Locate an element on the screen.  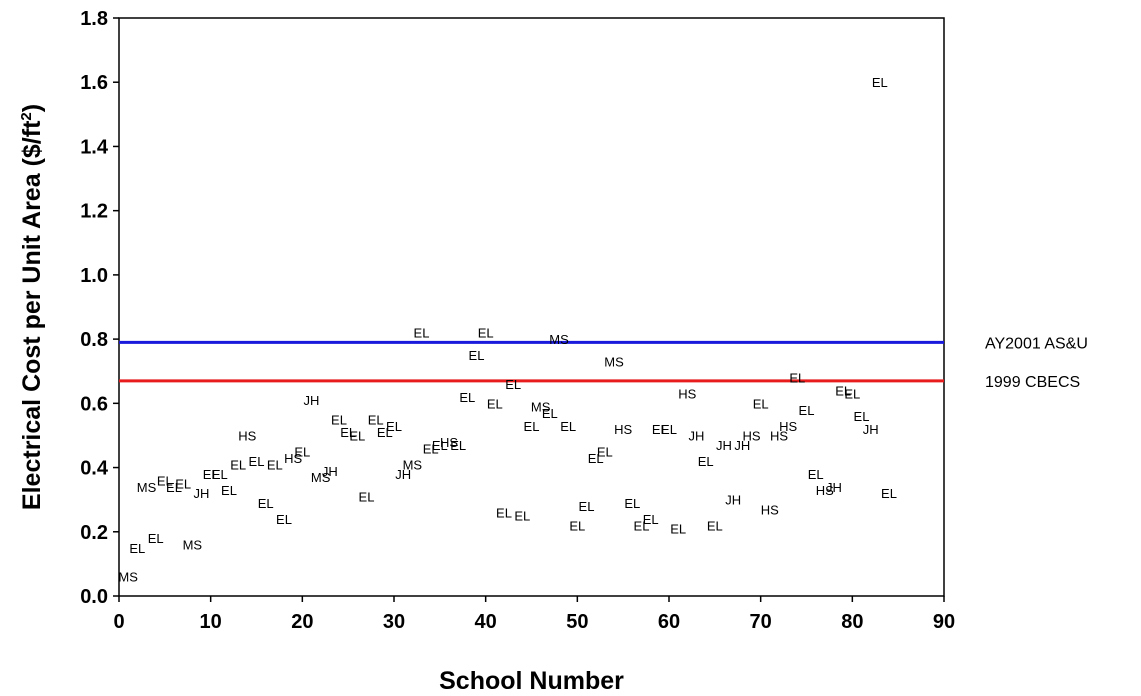
y-axis-label-main: Electrical Cost per Unit Area ($/ft is located at coordinates (32, 315).